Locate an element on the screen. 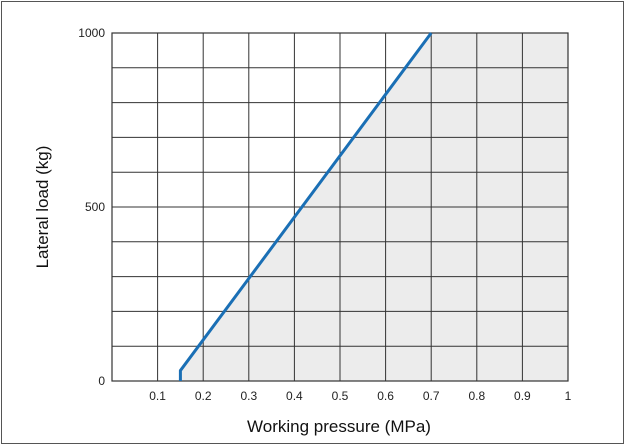 Image resolution: width=625 pixels, height=445 pixels. y-tick-label: 1000 is located at coordinates (91, 33).